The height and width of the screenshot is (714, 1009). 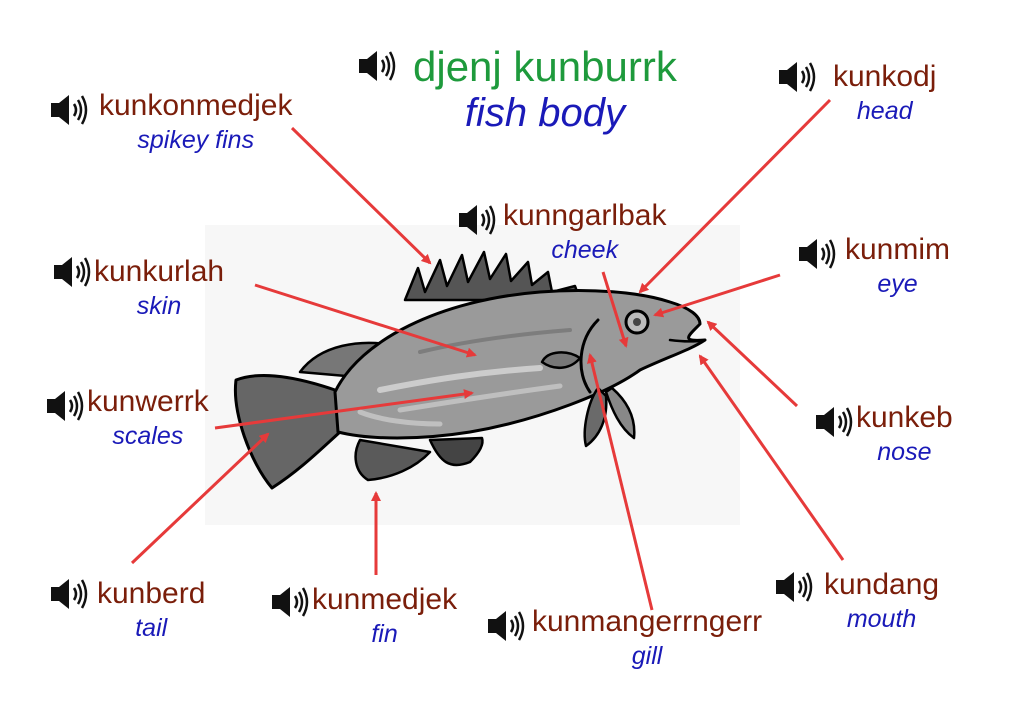 What do you see at coordinates (771, 457) in the screenshot?
I see `arrow-mouth` at bounding box center [771, 457].